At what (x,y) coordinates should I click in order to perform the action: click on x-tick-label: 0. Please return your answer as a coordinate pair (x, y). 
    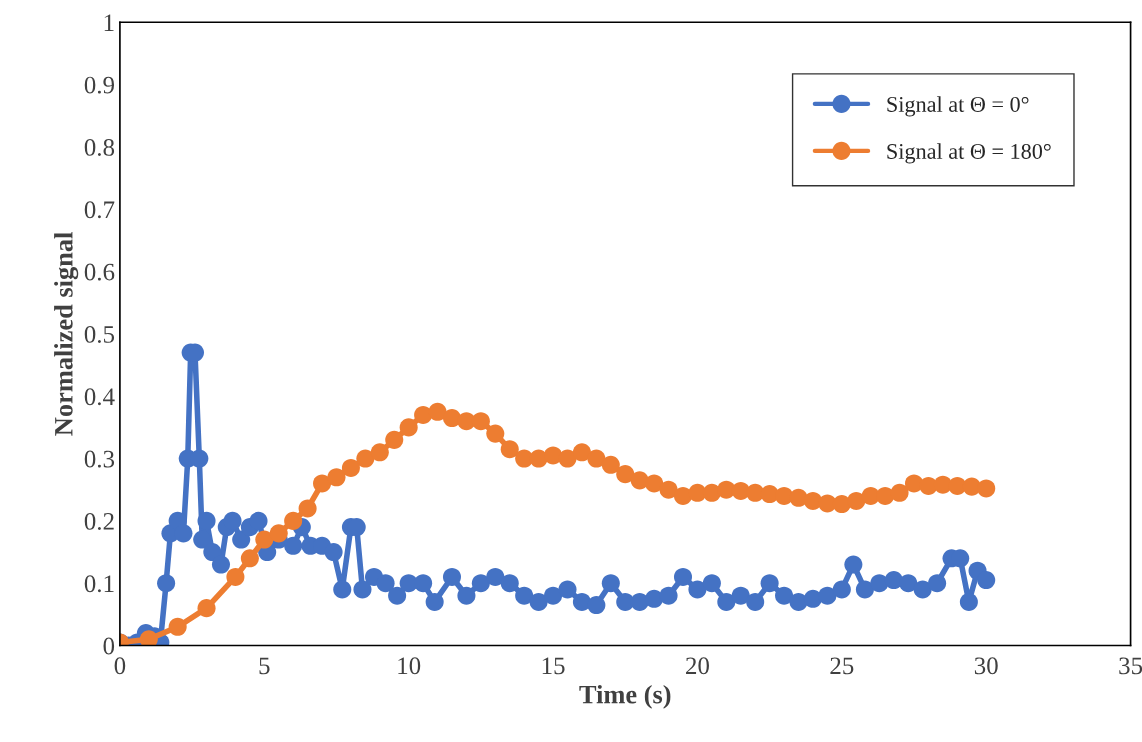
    Looking at the image, I should click on (120, 666).